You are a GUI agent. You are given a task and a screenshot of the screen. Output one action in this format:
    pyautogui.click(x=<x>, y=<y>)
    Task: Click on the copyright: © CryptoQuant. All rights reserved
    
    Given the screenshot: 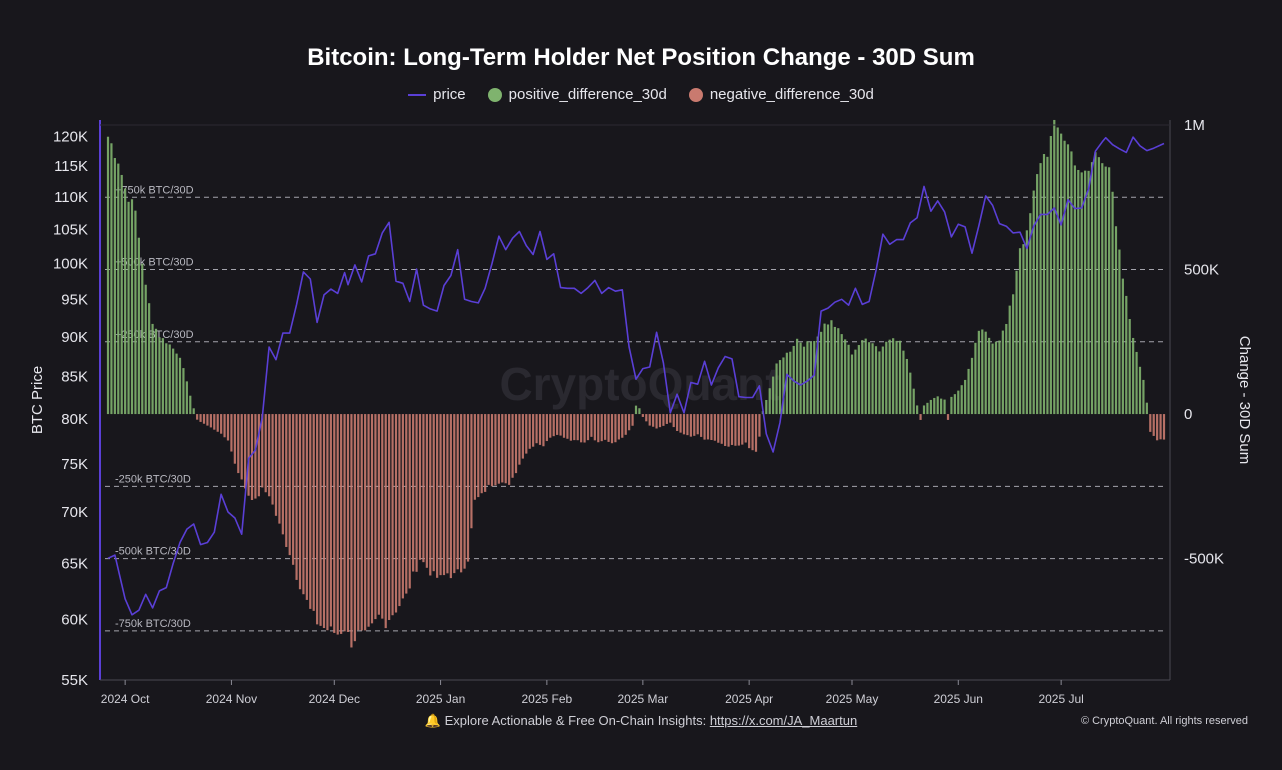 What is the action you would take?
    pyautogui.click(x=1164, y=721)
    